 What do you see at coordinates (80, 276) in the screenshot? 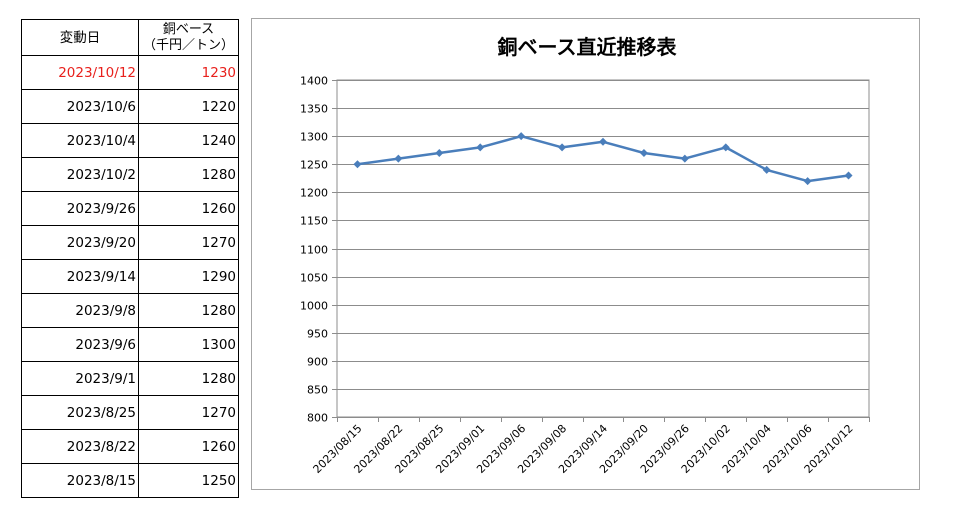
I see `row-date: 2023/9/14` at bounding box center [80, 276].